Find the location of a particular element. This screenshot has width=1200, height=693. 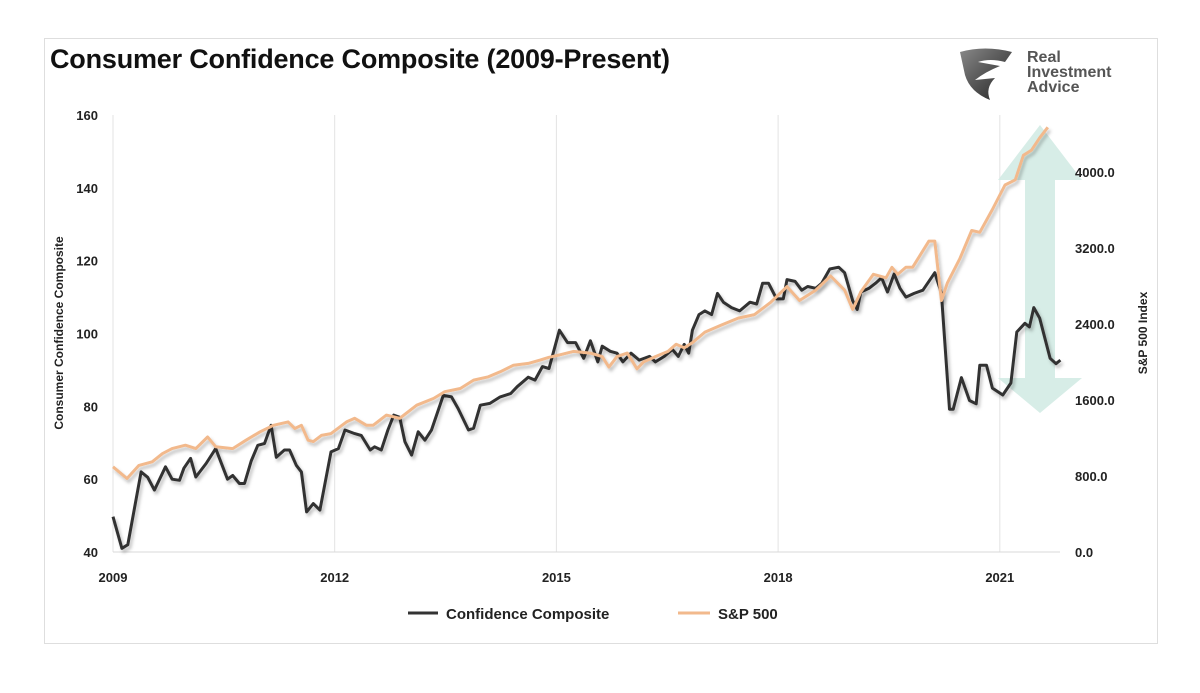

y2-tick-label: 3200.0 is located at coordinates (1095, 248).